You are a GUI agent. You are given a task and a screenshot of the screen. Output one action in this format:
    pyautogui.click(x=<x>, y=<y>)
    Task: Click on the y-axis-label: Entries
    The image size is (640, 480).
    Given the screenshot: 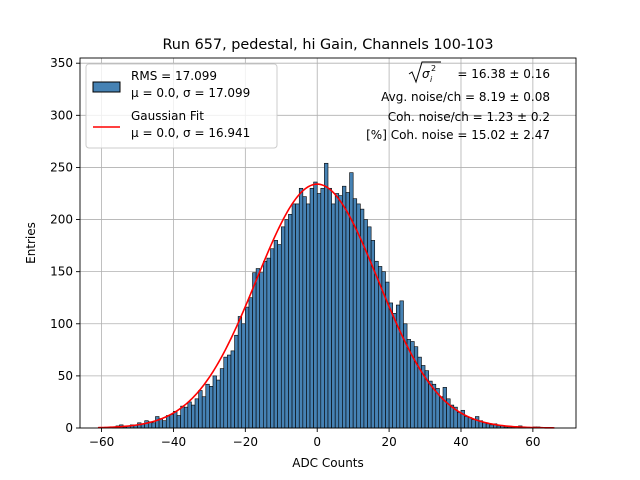 What is the action you would take?
    pyautogui.click(x=31, y=243)
    